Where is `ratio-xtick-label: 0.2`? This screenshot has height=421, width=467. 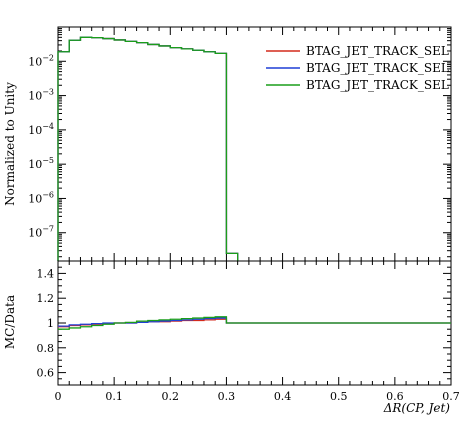
ratio-xtick-label: 0.2 is located at coordinates (171, 396).